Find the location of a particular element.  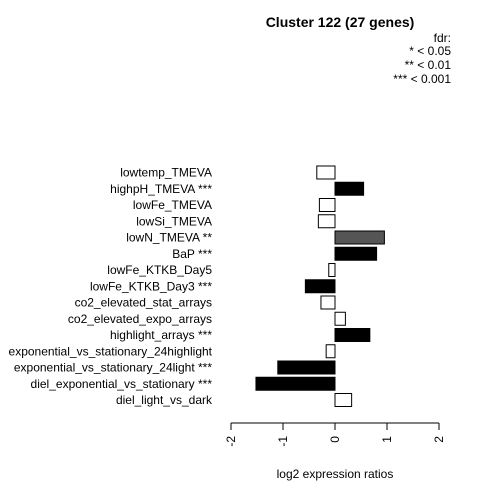

x-tick-label-0: -2 is located at coordinates (231, 441).